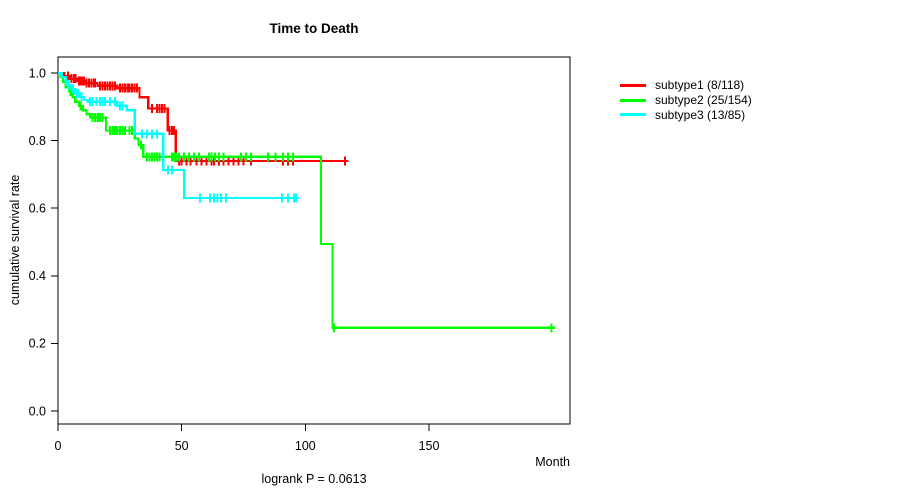  Describe the element at coordinates (552, 462) in the screenshot. I see `x-axis-title: Month` at that location.